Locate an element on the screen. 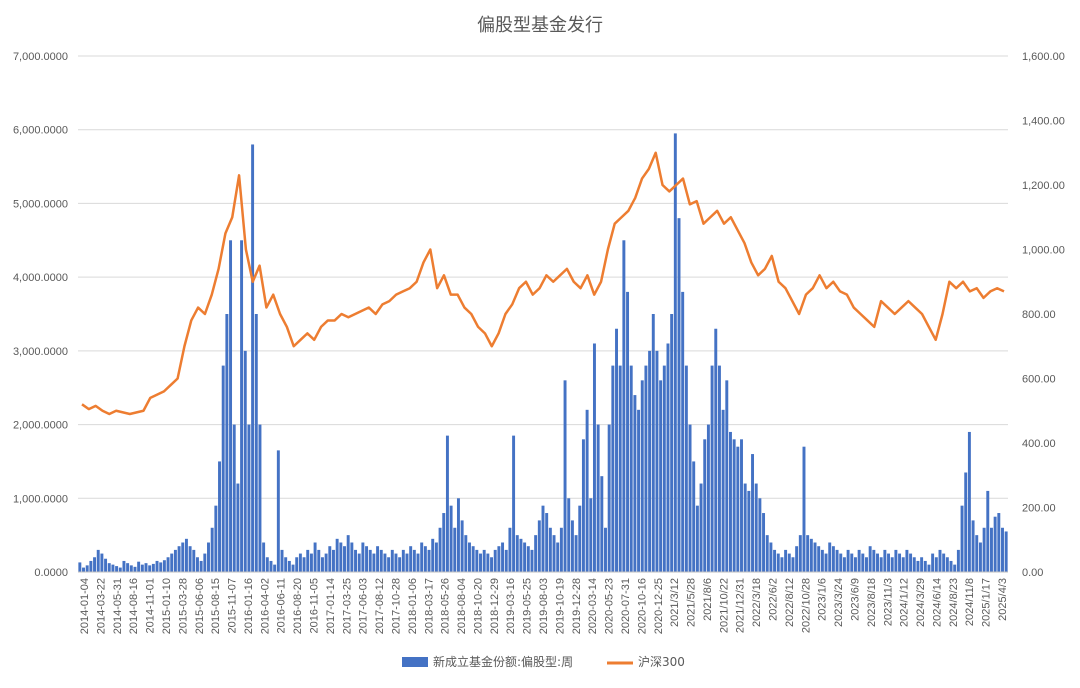  y-left-tick-label: 6,000.0000 is located at coordinates (40, 131).